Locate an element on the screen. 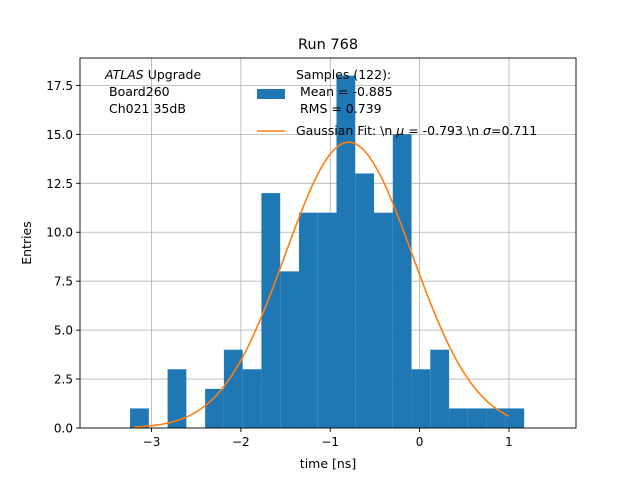 The image size is (640, 480). x-tick-label: 0 is located at coordinates (420, 442).